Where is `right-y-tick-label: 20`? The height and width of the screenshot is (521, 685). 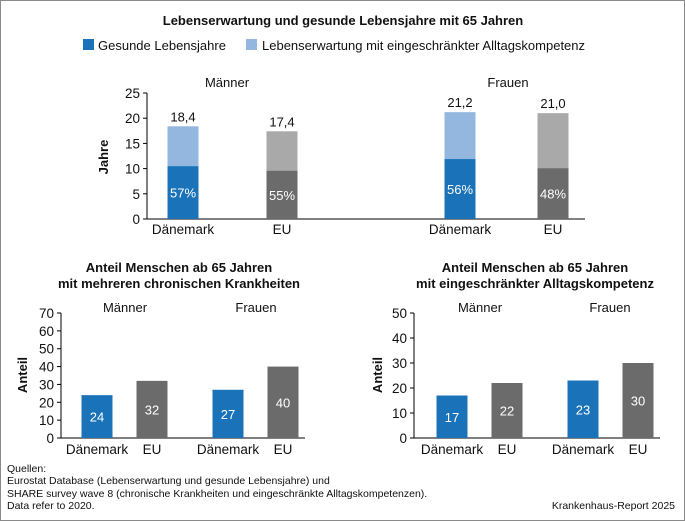
right-y-tick-label: 20 is located at coordinates (399, 388).